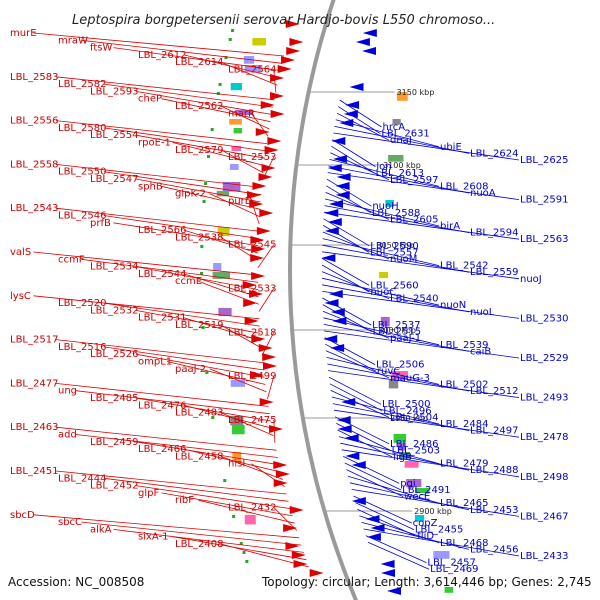 The height and width of the screenshot is (600, 600). I want to click on kbp-label: 3050 kbp, so click(395, 245).